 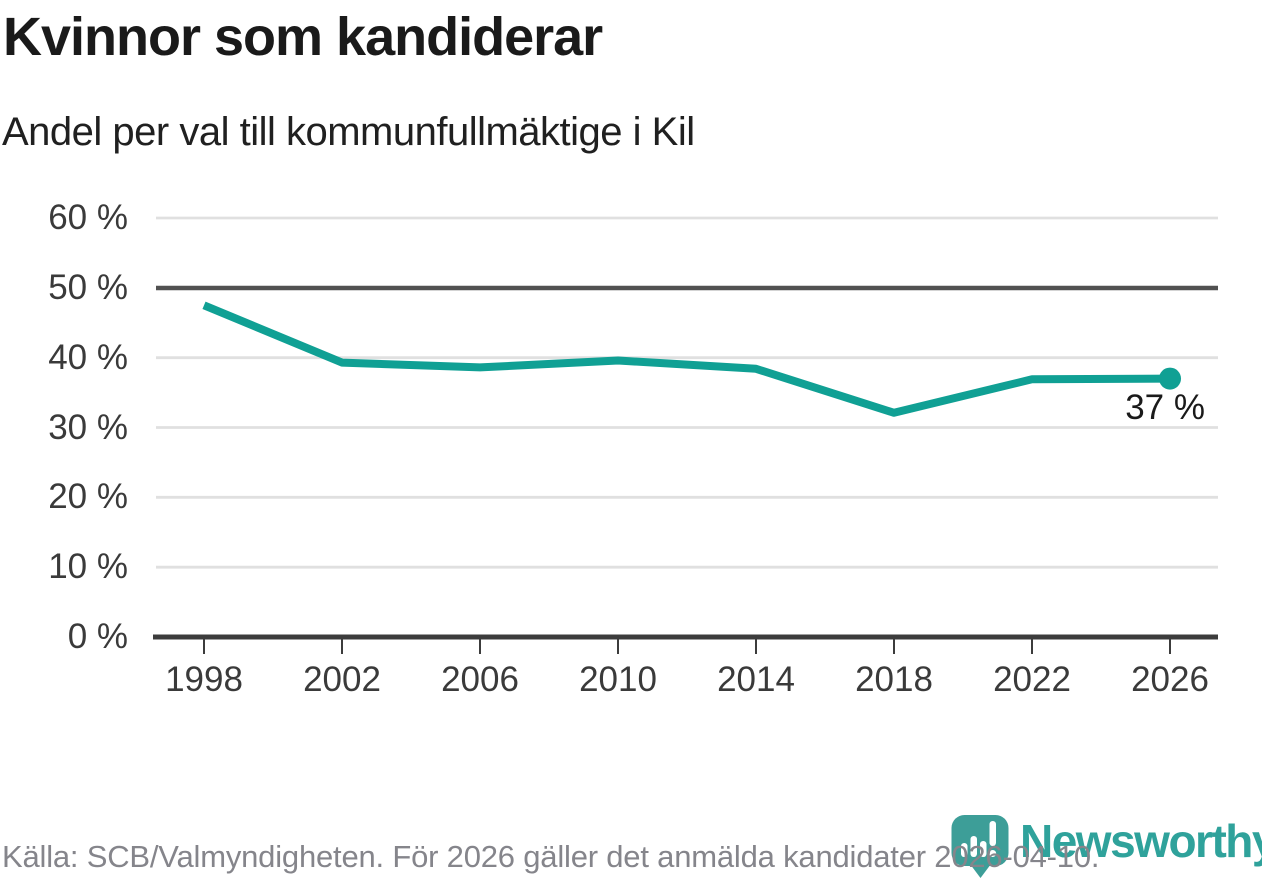 I want to click on x-axis-label-2002: 2002, so click(x=342, y=679).